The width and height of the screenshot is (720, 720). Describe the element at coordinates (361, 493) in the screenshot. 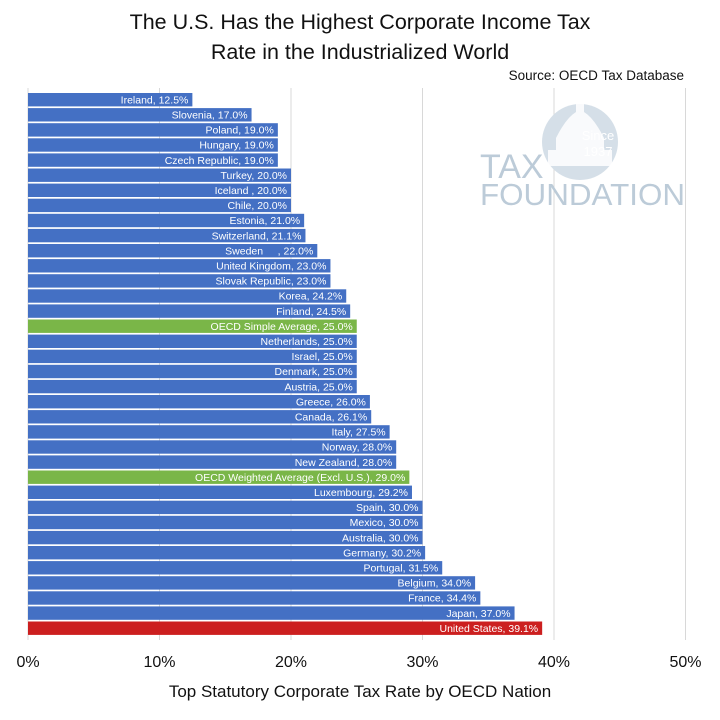

I see `bar-label: Luxembourg, 29.2%` at that location.